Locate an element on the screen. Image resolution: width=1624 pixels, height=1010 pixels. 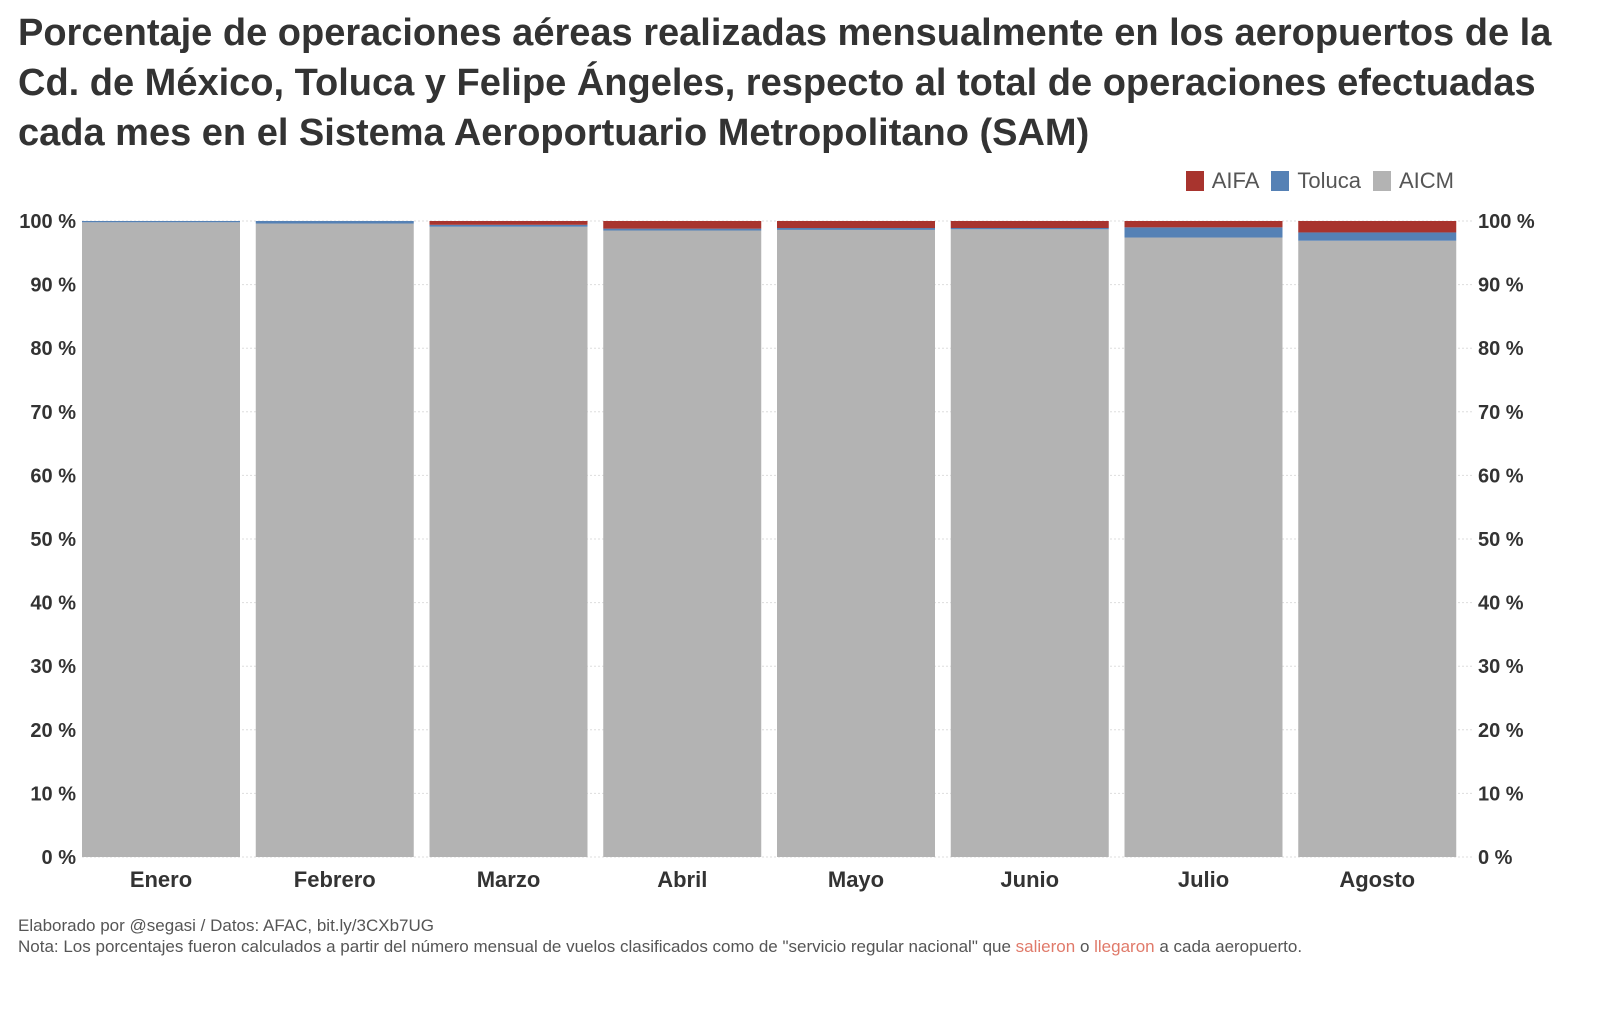
y-tick-label-right: 20 % is located at coordinates (1501, 731).